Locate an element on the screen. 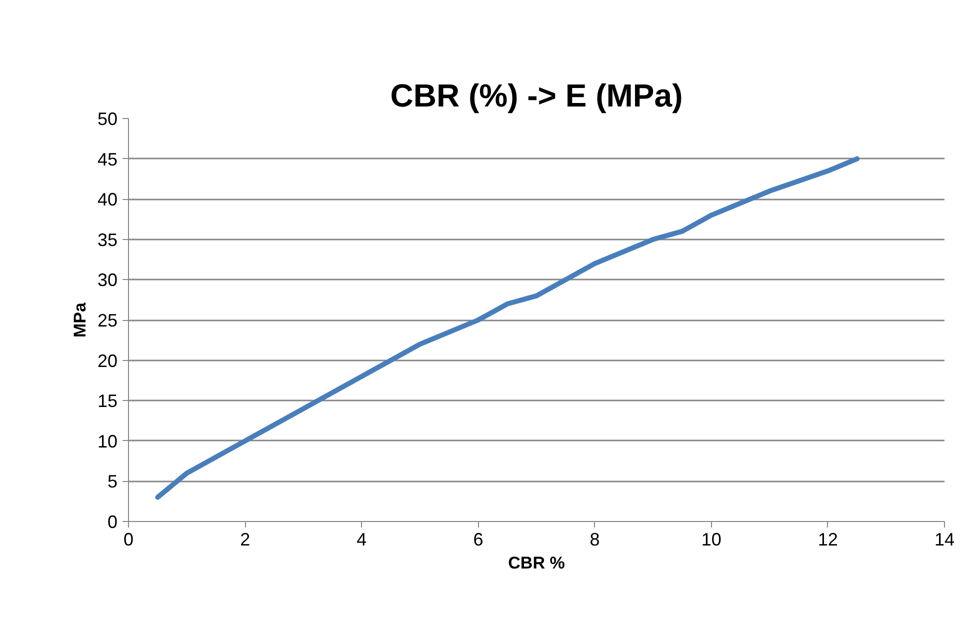 The image size is (974, 639). x-tick-label: 12 is located at coordinates (828, 540).